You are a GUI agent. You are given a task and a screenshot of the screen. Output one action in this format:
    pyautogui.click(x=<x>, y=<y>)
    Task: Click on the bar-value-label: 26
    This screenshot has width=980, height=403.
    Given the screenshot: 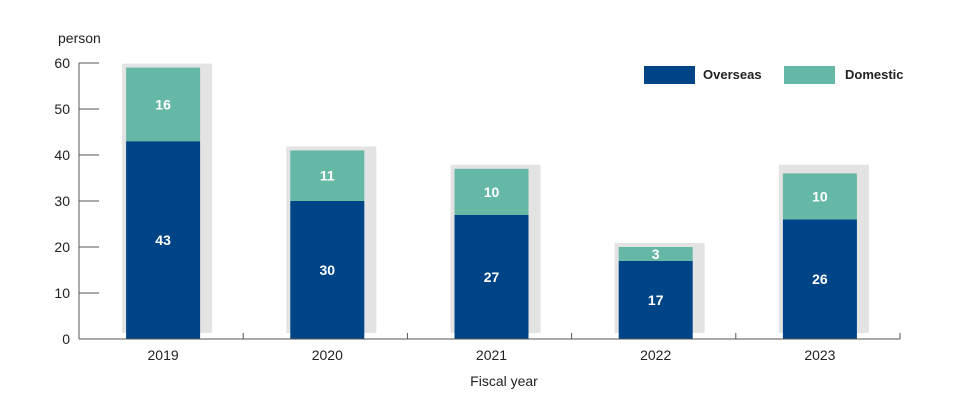 What is the action you would take?
    pyautogui.click(x=820, y=279)
    